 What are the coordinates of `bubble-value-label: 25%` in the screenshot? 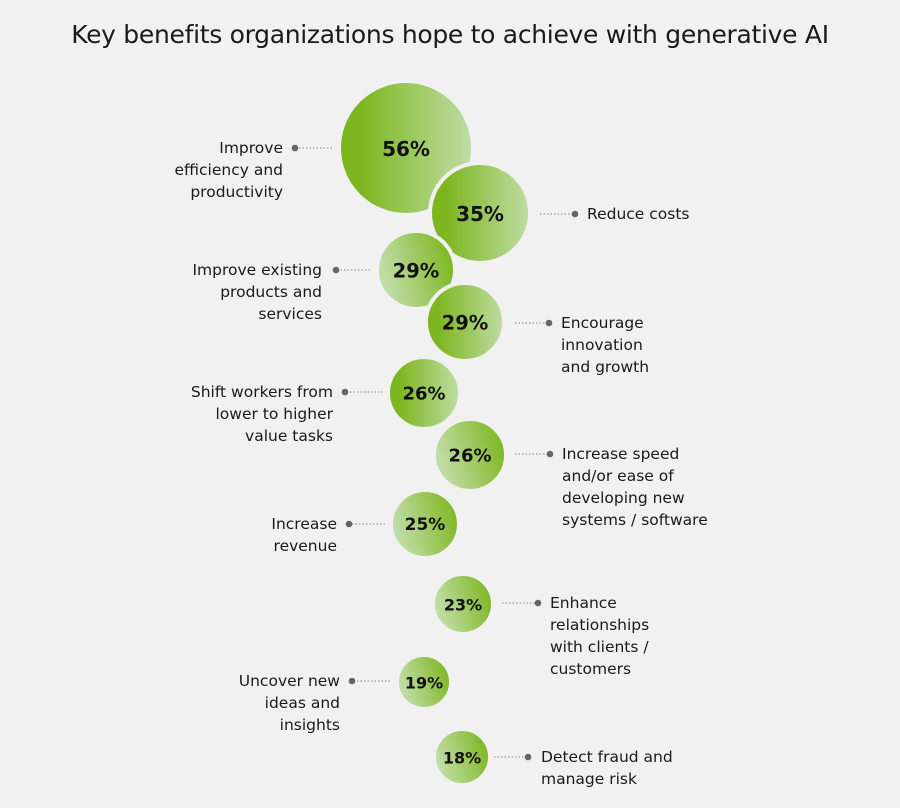 It's located at (425, 525).